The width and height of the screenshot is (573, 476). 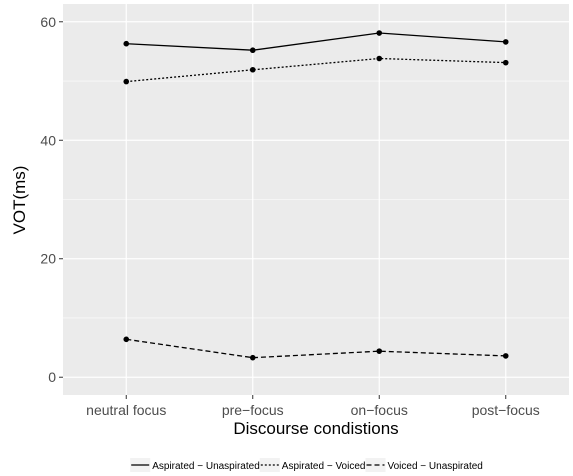 I want to click on x-tick-label: on−focus, so click(x=379, y=410).